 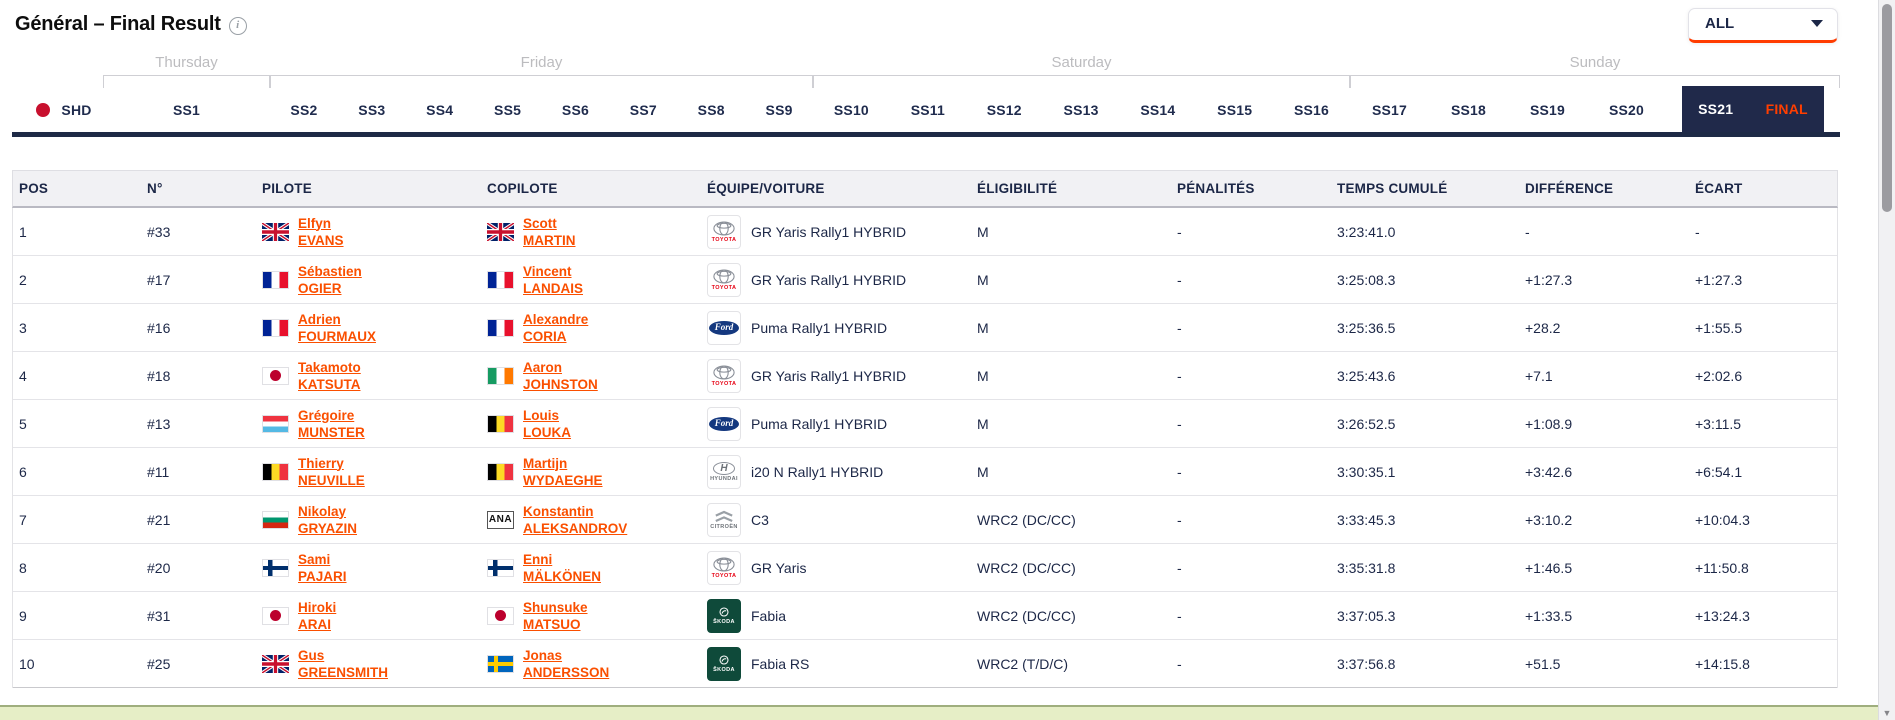 What do you see at coordinates (321, 240) in the screenshot?
I see `pilot-last-name-link: EVANS` at bounding box center [321, 240].